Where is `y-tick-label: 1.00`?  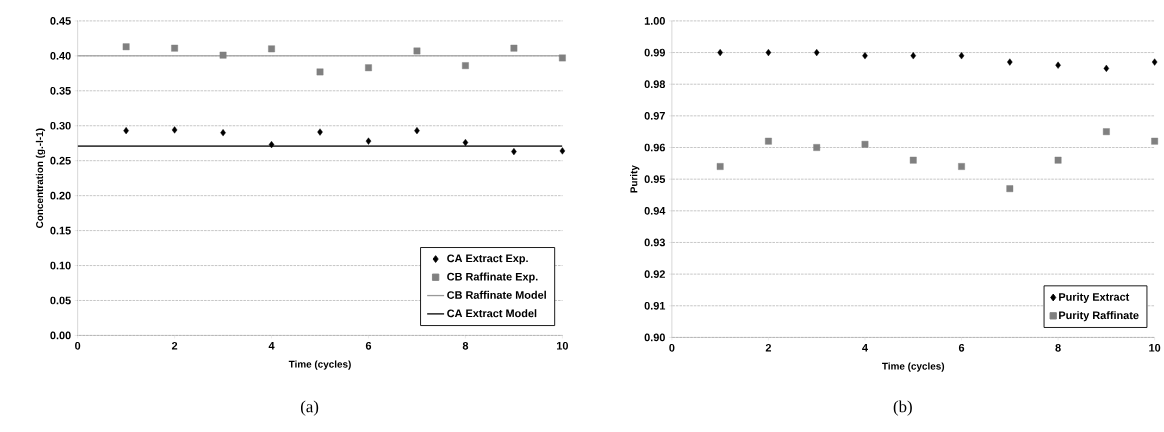 y-tick-label: 1.00 is located at coordinates (654, 21).